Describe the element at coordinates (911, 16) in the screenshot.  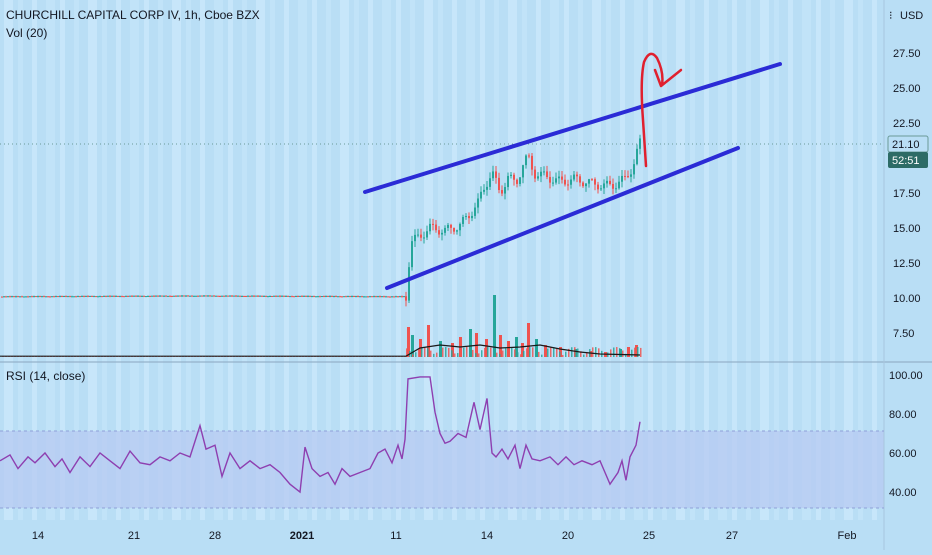
I see `currency-label: USD` at that location.